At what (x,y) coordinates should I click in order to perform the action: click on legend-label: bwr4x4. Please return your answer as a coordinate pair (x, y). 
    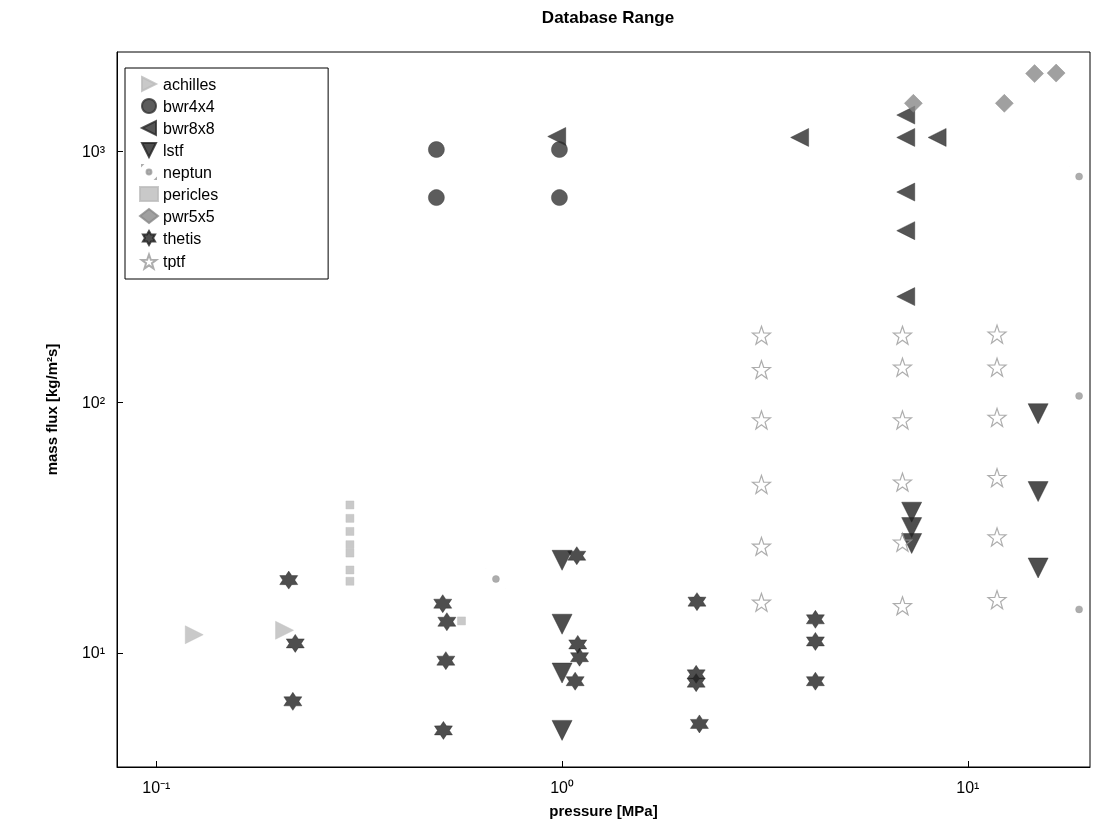
    Looking at the image, I should click on (189, 106).